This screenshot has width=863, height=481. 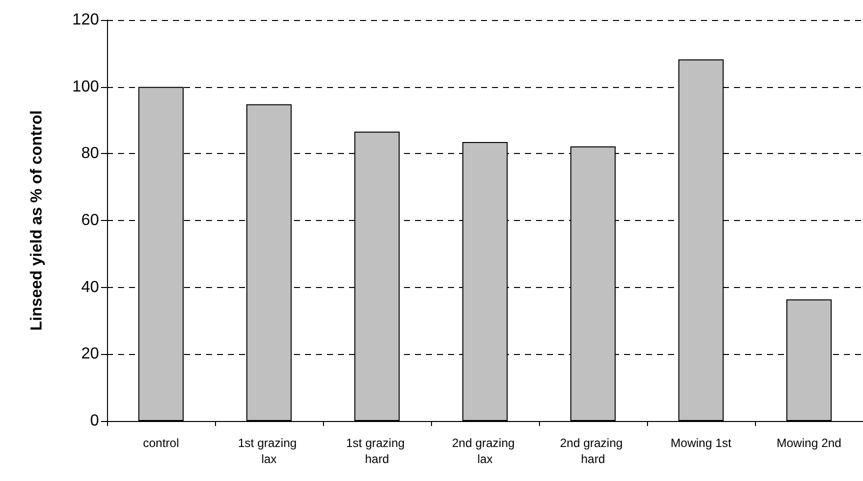 I want to click on y-tick-label: 40, so click(x=90, y=287).